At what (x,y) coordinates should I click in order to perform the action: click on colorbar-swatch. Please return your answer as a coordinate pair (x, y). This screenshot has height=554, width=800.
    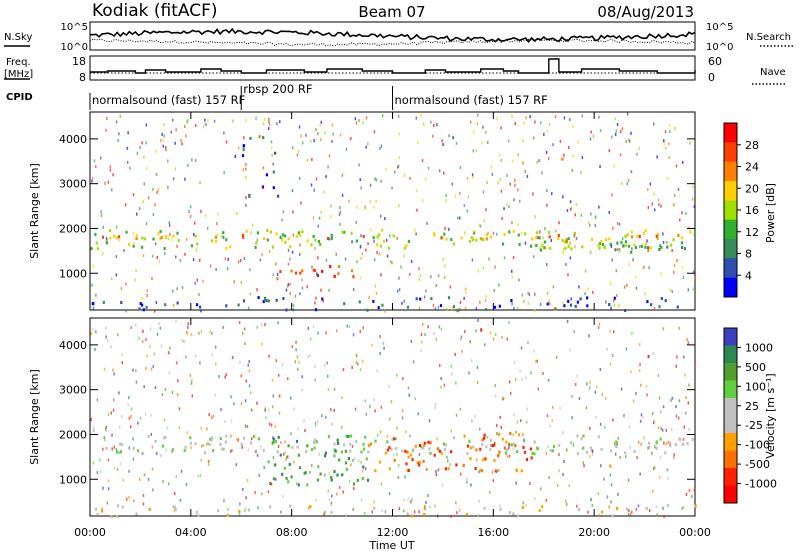
    Looking at the image, I should click on (730, 287).